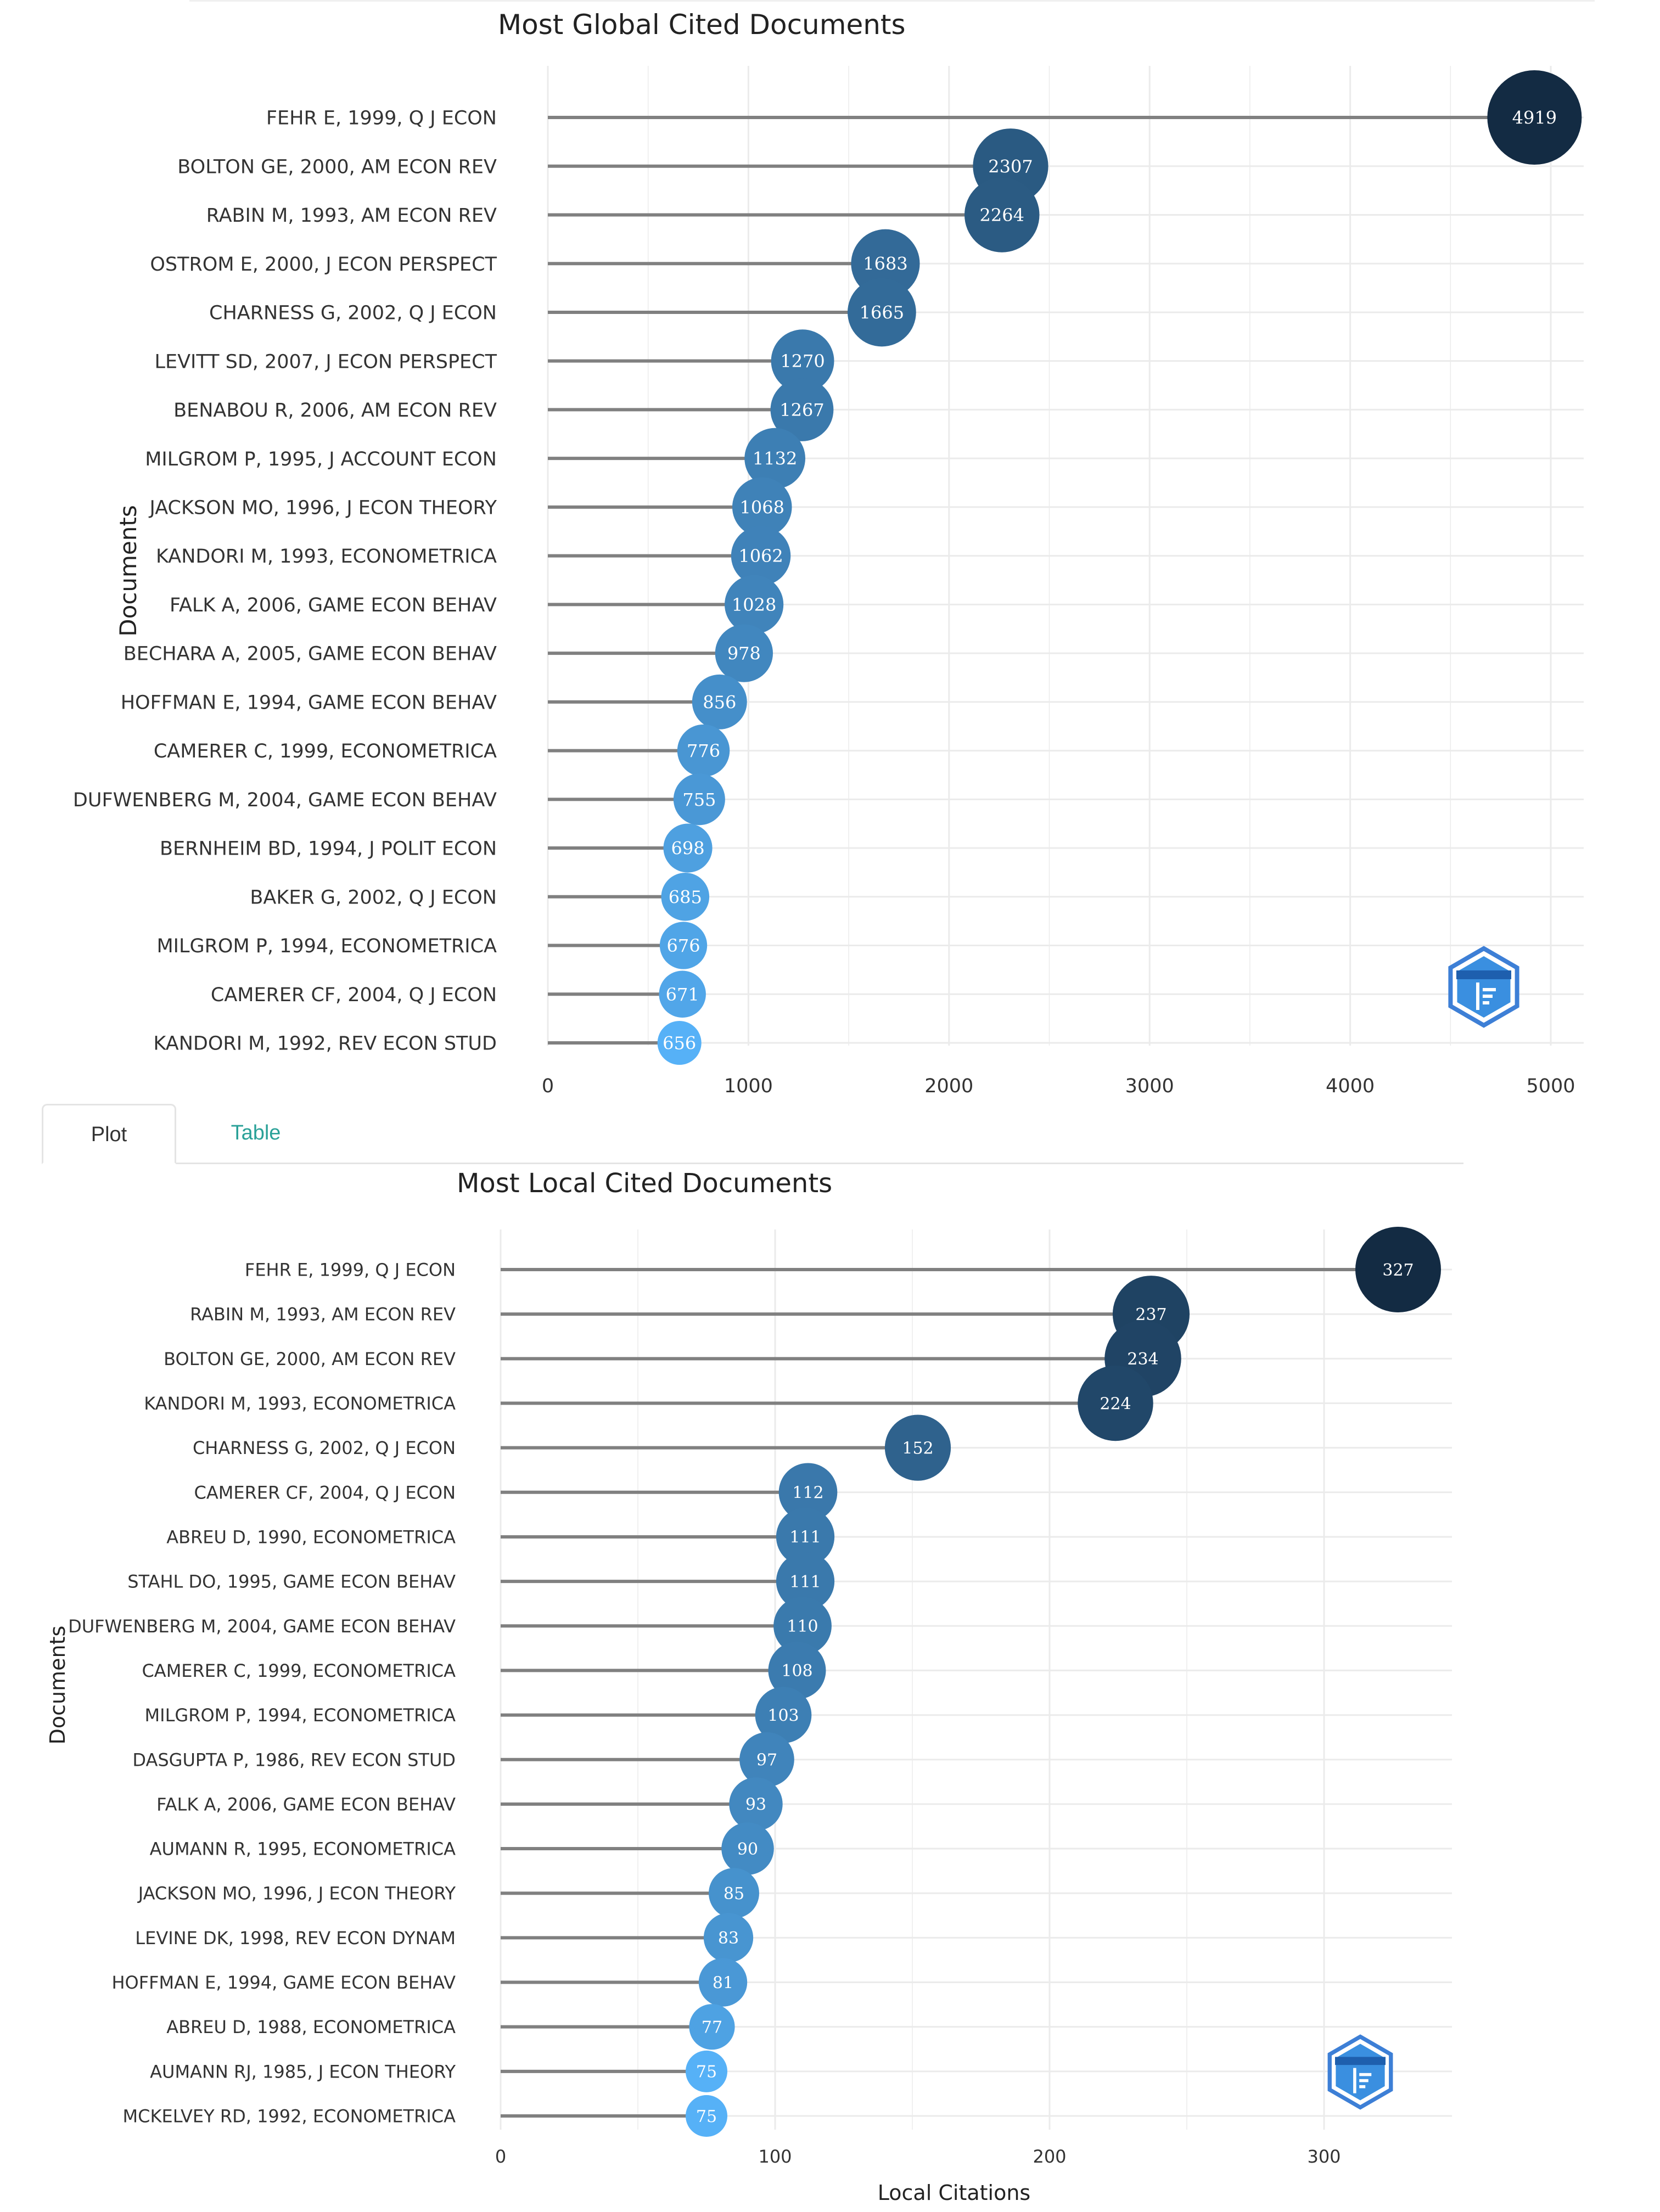 This screenshot has width=1660, height=2212. I want to click on data-label: 85, so click(734, 1894).